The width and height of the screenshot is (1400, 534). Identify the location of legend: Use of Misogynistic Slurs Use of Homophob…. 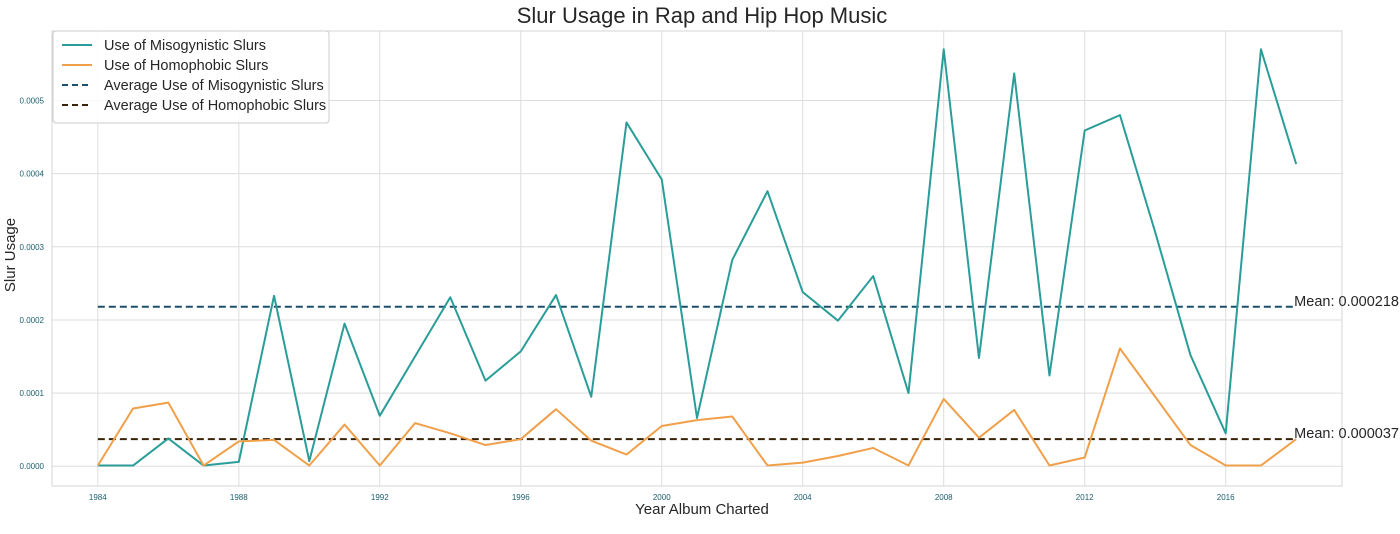
(191, 77).